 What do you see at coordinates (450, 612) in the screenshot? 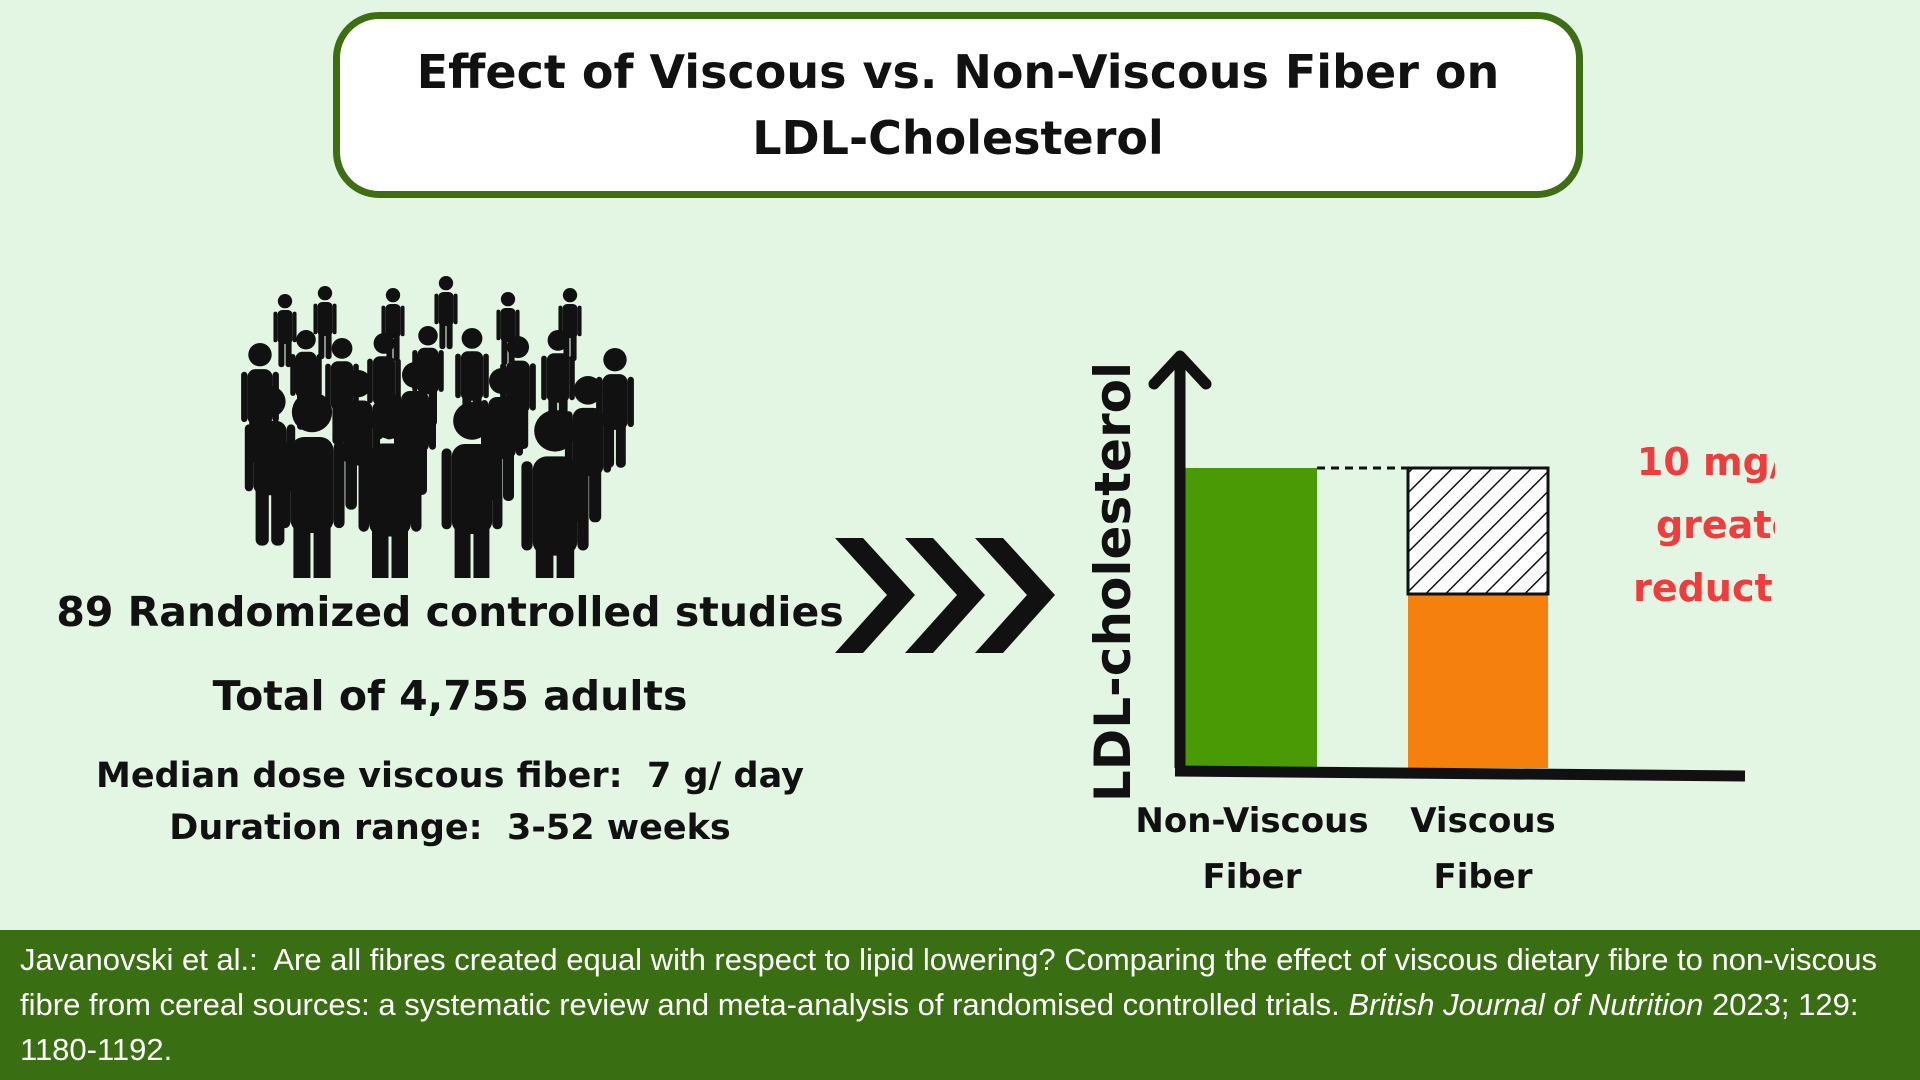
I see `studies-count: 89 Randomized controlled studies` at bounding box center [450, 612].